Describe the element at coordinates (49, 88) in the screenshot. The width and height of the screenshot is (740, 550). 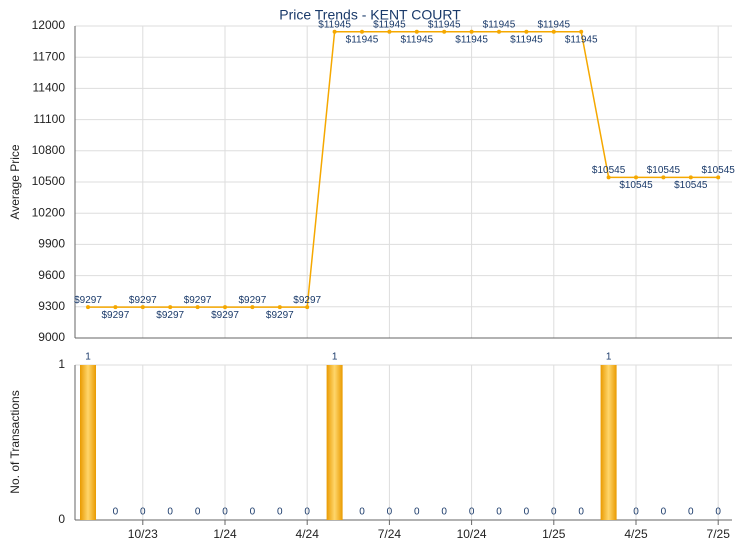
I see `y-tick-label: 11400` at that location.